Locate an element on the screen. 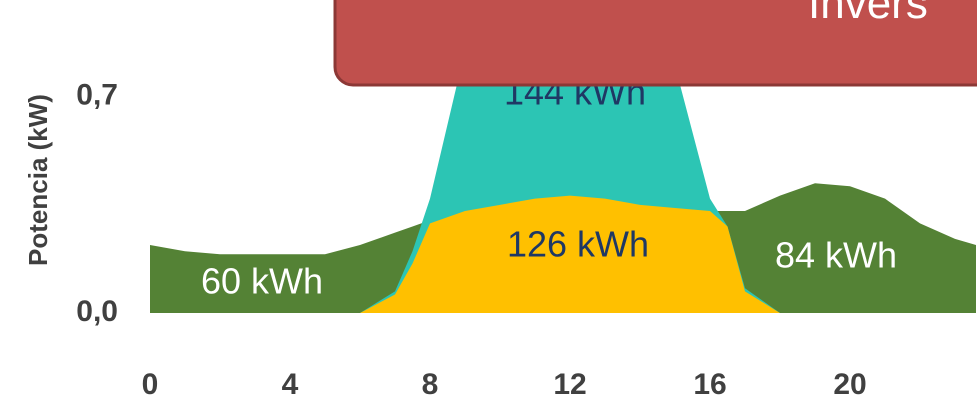  callout-box is located at coordinates (655, 43).